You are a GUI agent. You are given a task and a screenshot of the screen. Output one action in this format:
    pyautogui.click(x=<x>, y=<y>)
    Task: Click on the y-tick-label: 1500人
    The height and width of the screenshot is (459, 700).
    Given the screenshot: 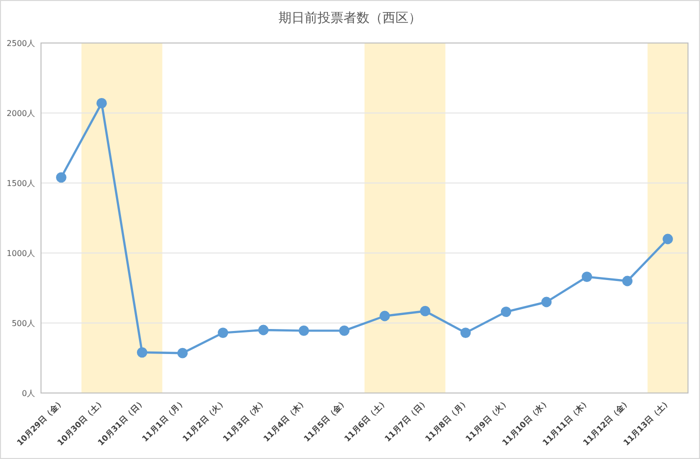 What is the action you would take?
    pyautogui.click(x=20, y=183)
    